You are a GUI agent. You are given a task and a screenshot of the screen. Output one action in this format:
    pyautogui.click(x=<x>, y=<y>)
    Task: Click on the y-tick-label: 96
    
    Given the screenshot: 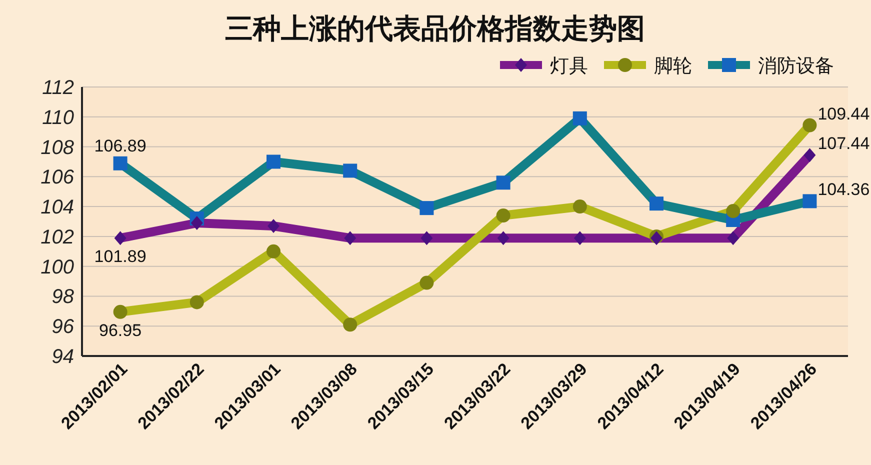 What is the action you would take?
    pyautogui.click(x=63, y=327)
    